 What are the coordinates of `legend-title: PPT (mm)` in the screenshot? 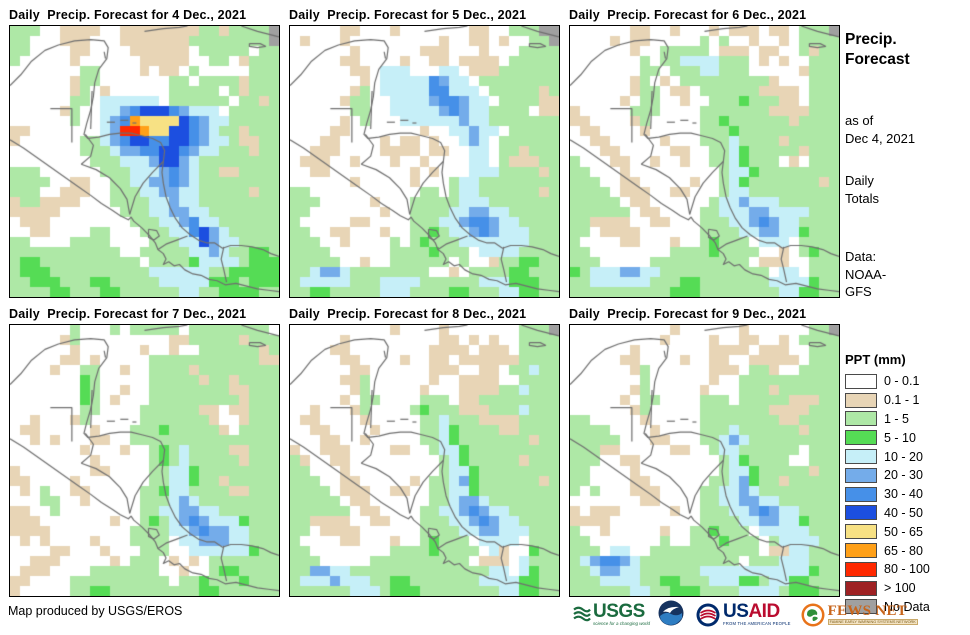 It's located at (875, 359).